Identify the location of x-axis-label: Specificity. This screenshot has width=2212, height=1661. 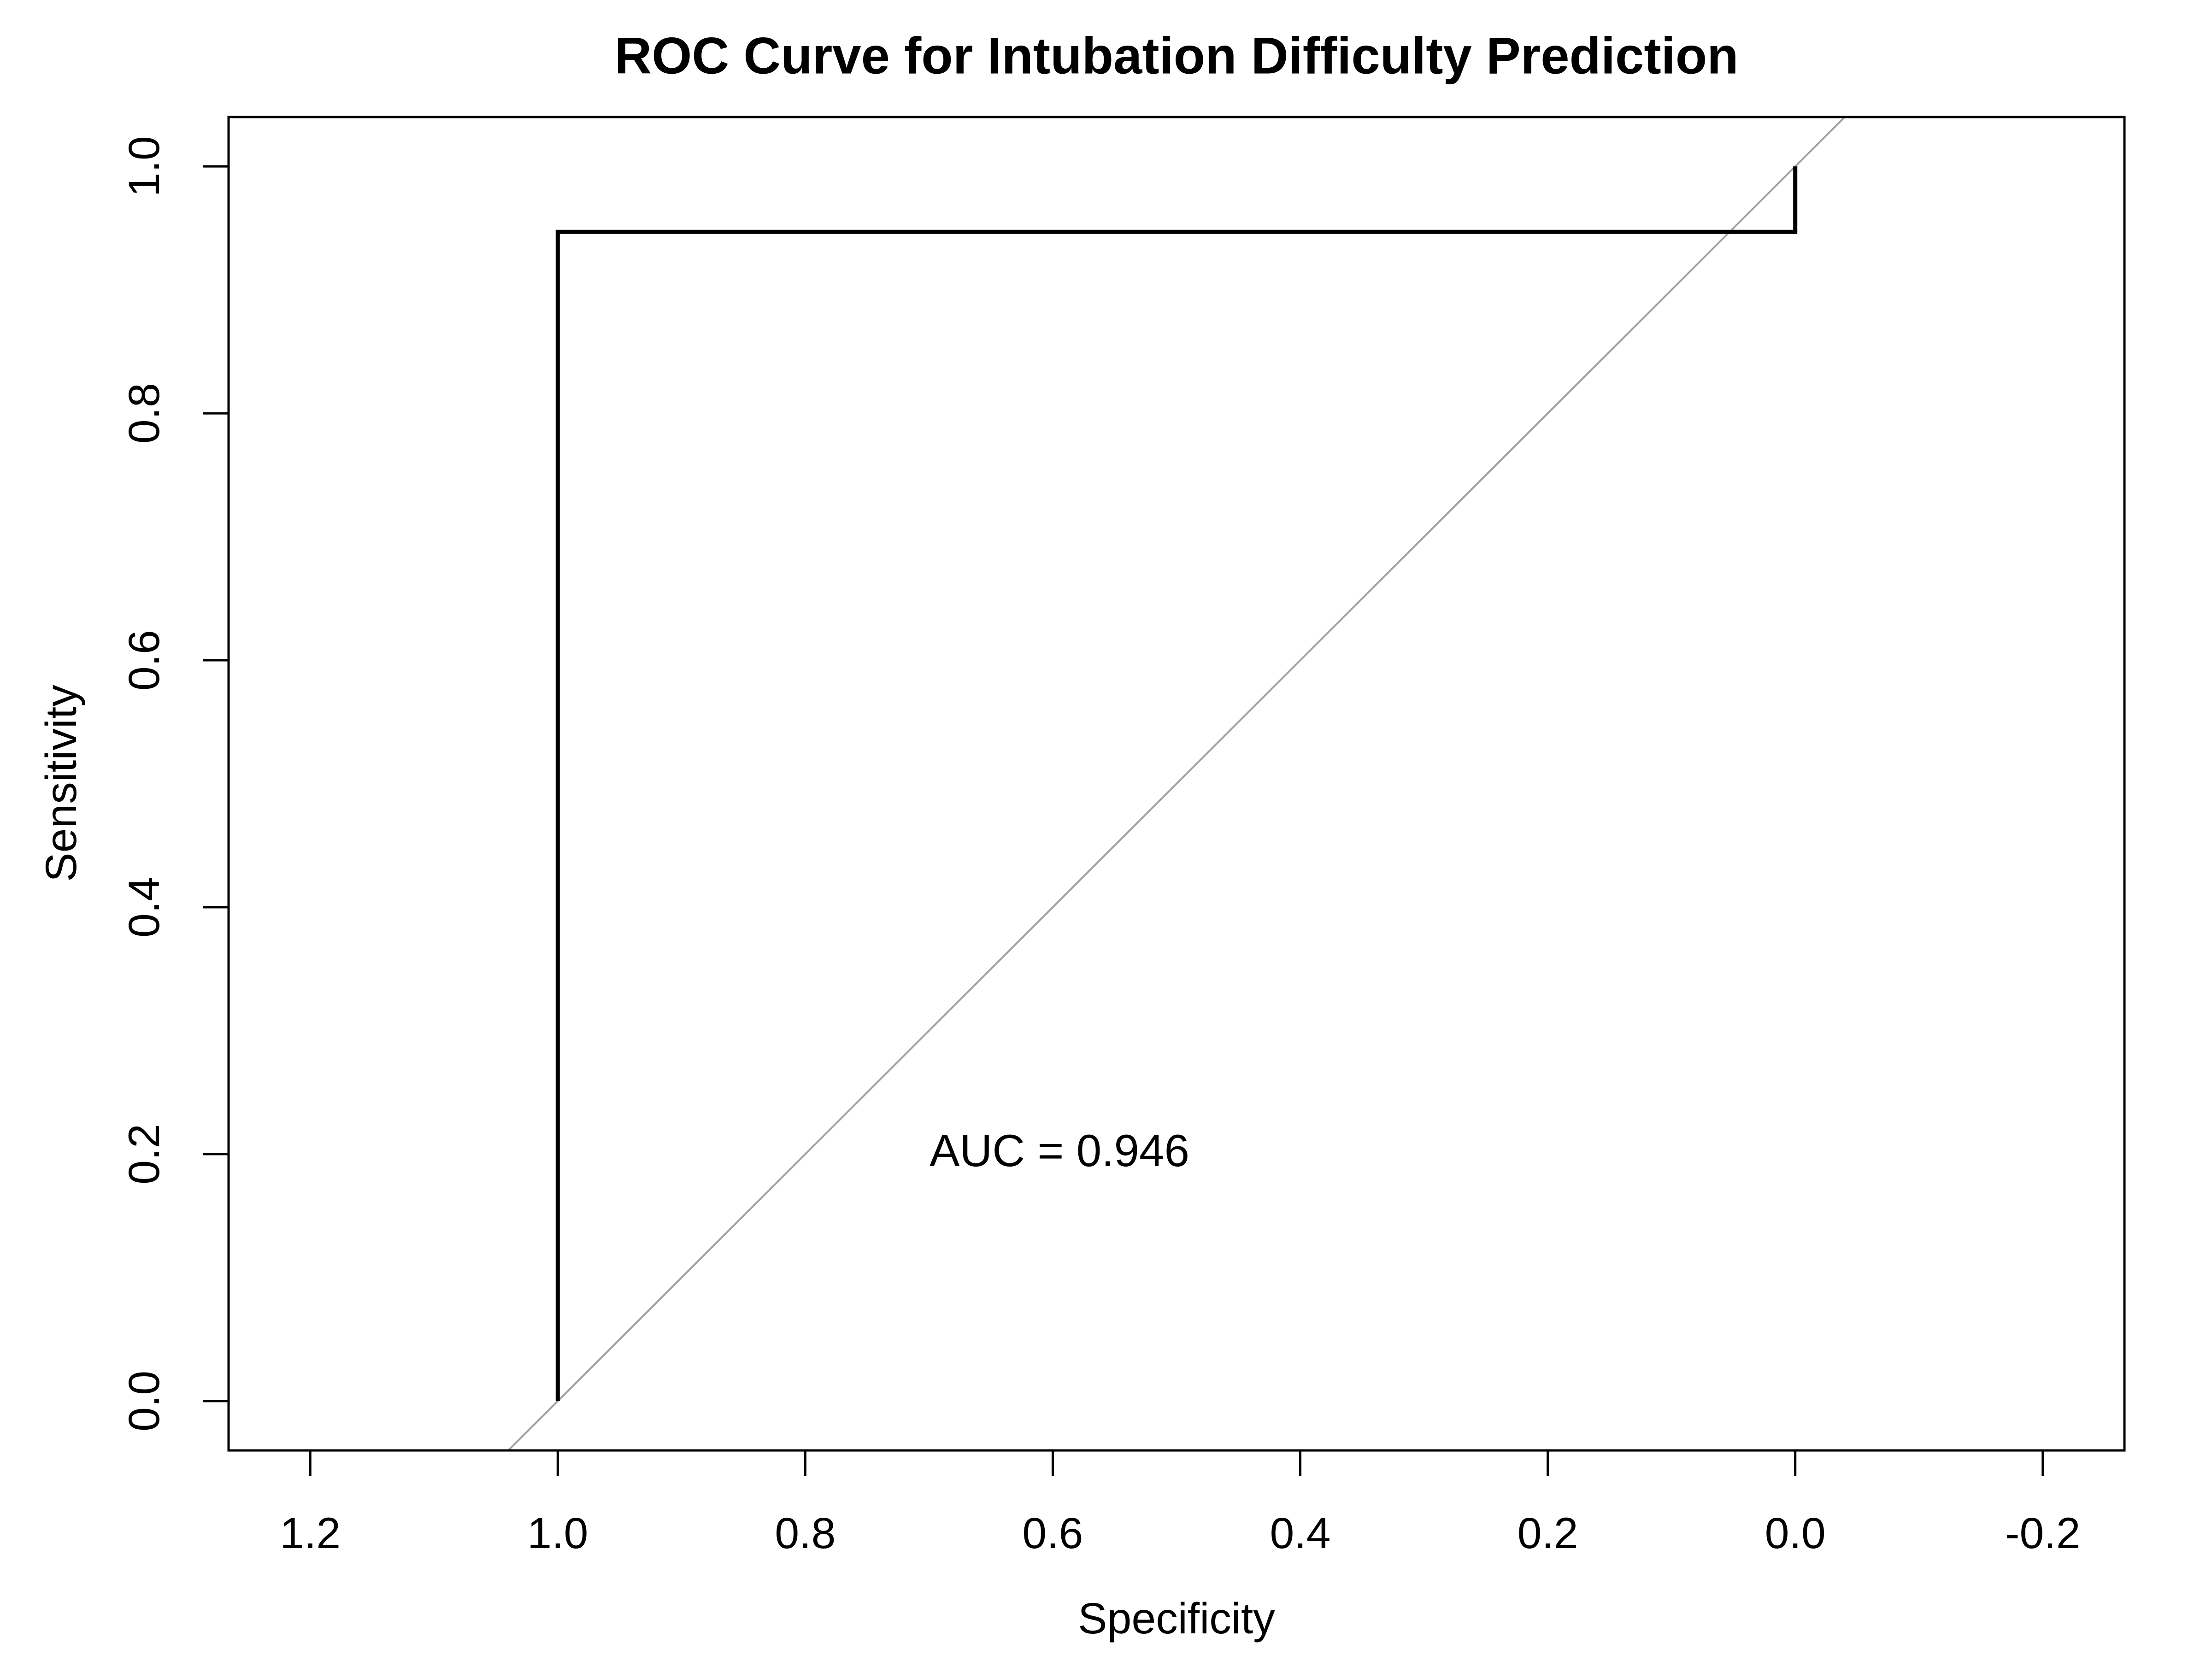
(1176, 1618).